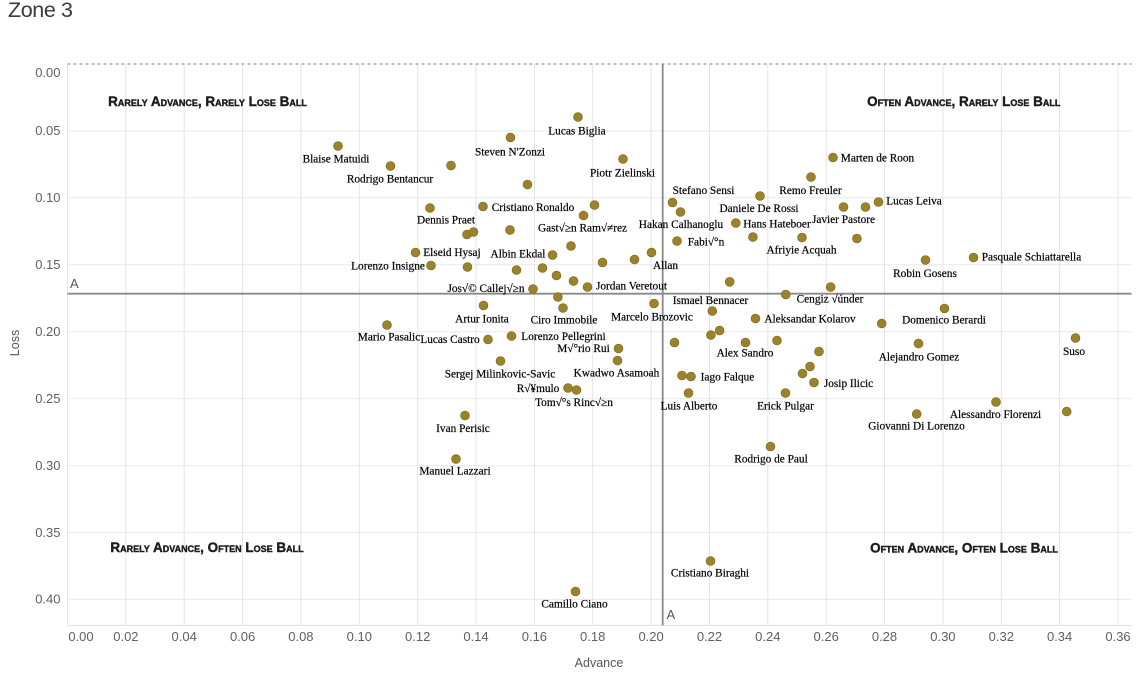 The height and width of the screenshot is (675, 1137). Describe the element at coordinates (47, 264) in the screenshot. I see `svg-text: 0.15` at that location.